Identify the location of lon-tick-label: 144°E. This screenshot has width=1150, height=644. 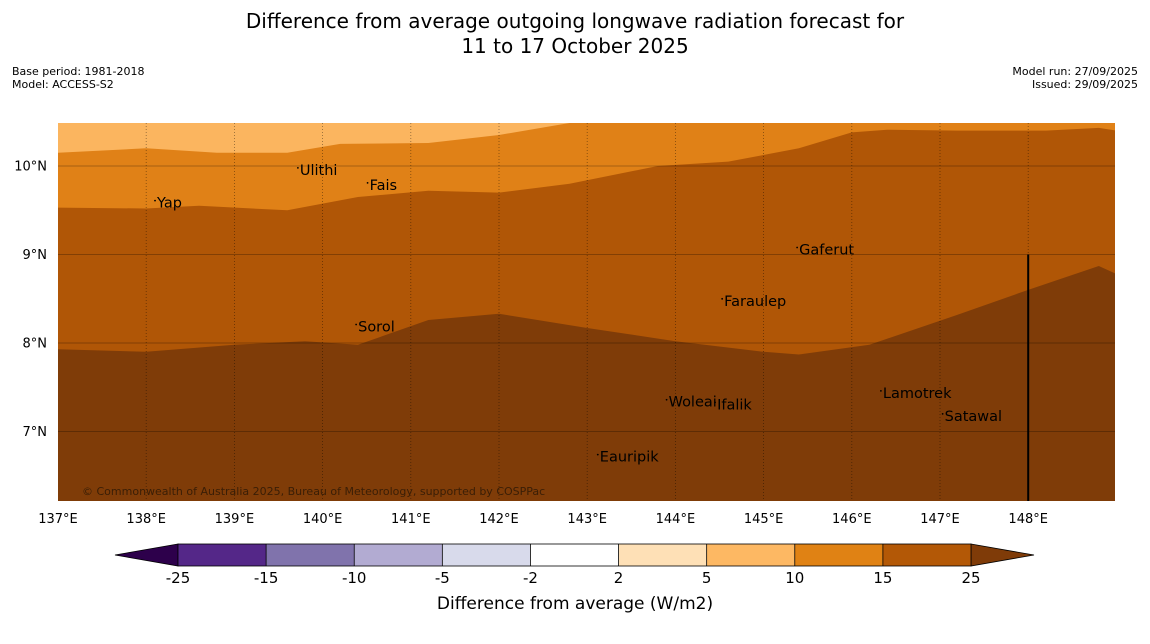
(676, 519).